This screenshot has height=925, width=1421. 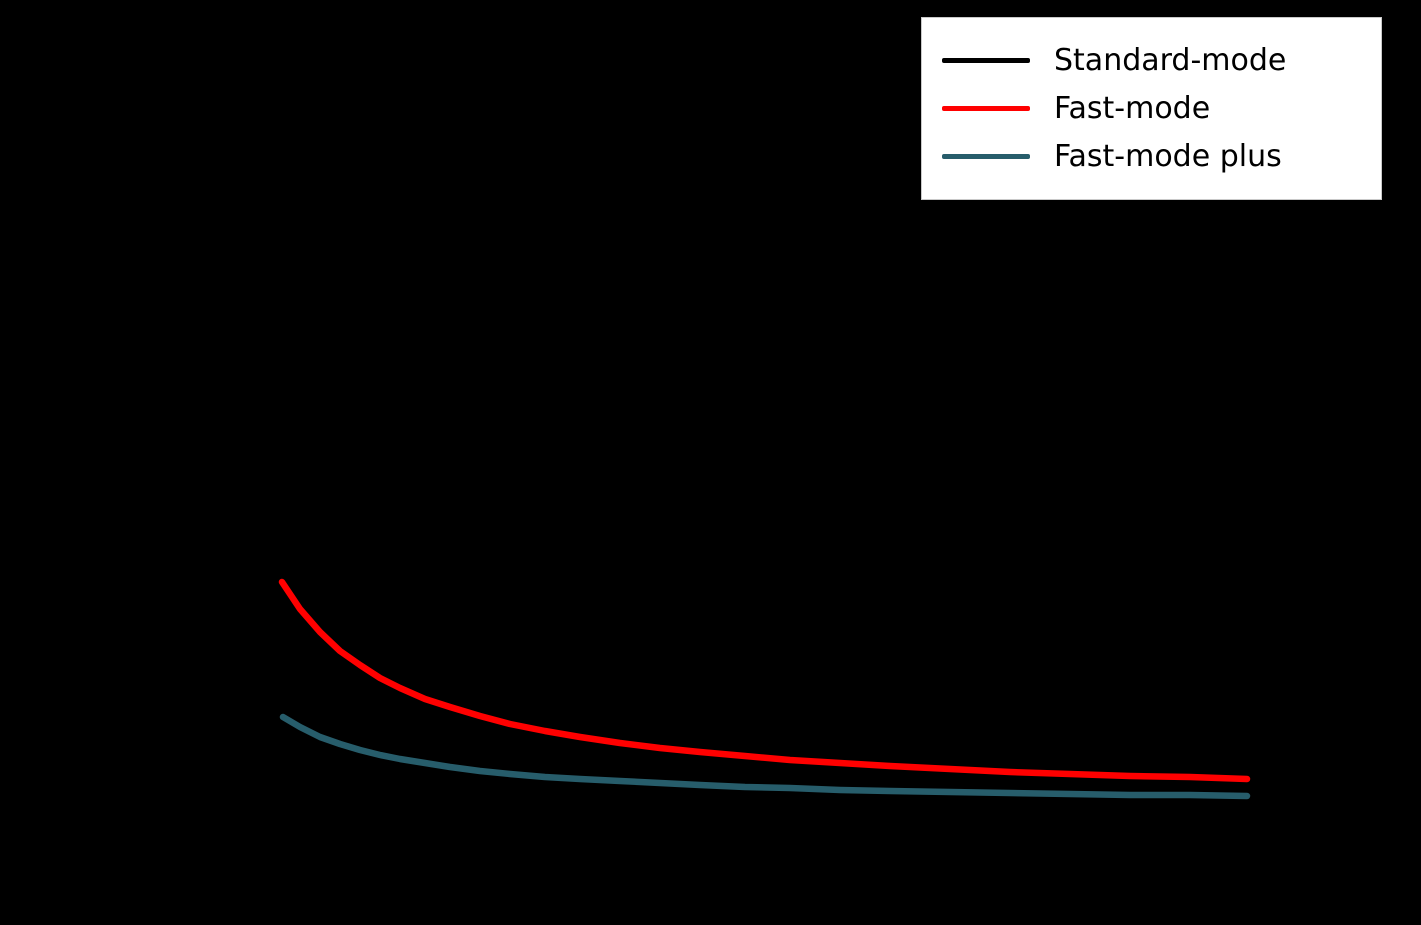 What do you see at coordinates (1168, 156) in the screenshot?
I see `legend-label-fast-mode-plus: Fast-mode plus` at bounding box center [1168, 156].